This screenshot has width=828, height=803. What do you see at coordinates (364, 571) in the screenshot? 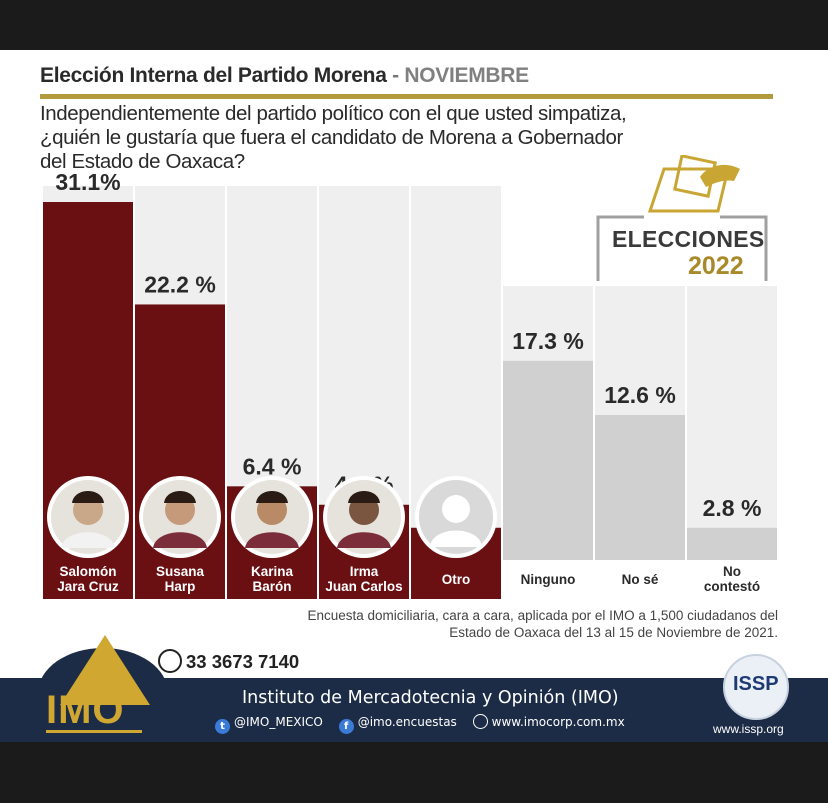
I see `category-label: Irma` at bounding box center [364, 571].